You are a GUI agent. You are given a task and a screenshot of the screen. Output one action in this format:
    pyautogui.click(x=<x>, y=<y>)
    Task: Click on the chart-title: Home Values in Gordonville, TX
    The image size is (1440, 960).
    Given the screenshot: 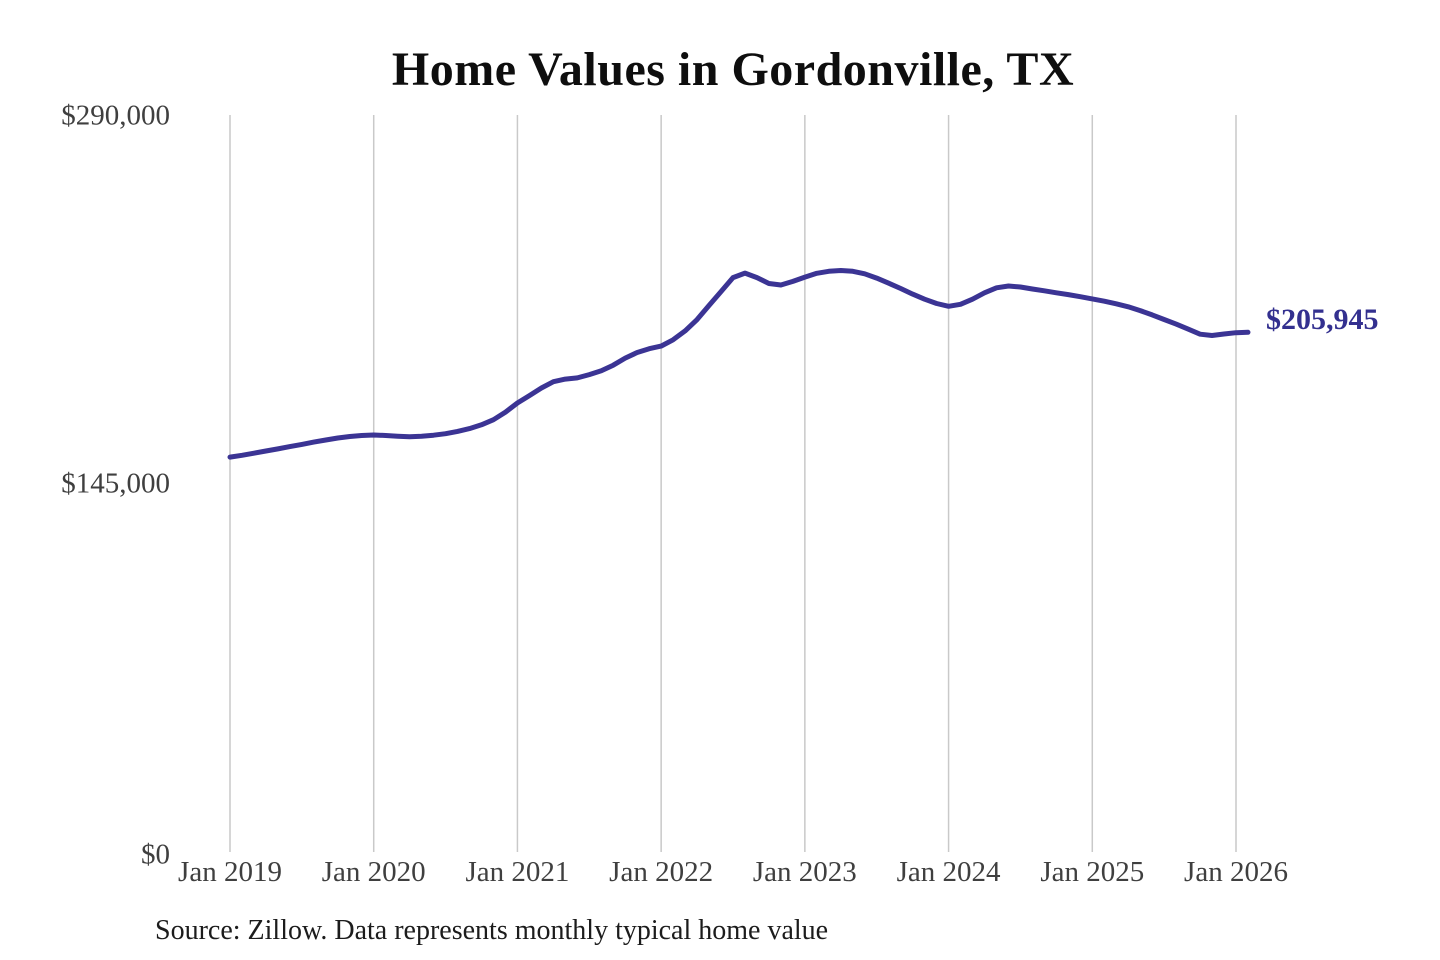 What is the action you would take?
    pyautogui.click(x=733, y=69)
    